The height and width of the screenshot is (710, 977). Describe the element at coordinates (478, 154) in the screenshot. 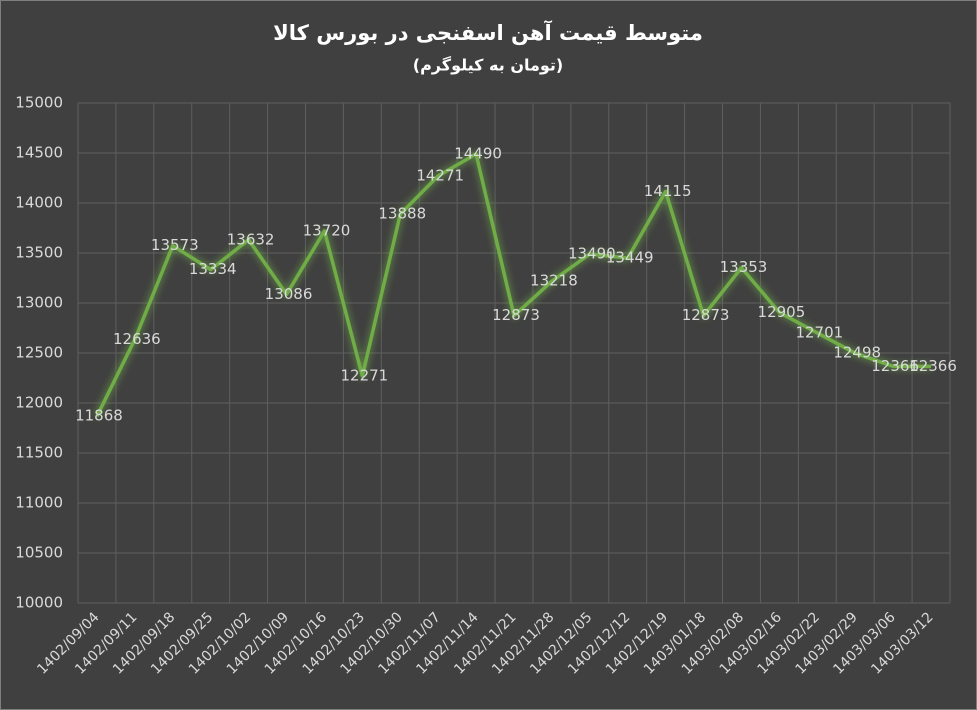

I see `data-label: 14490` at that location.